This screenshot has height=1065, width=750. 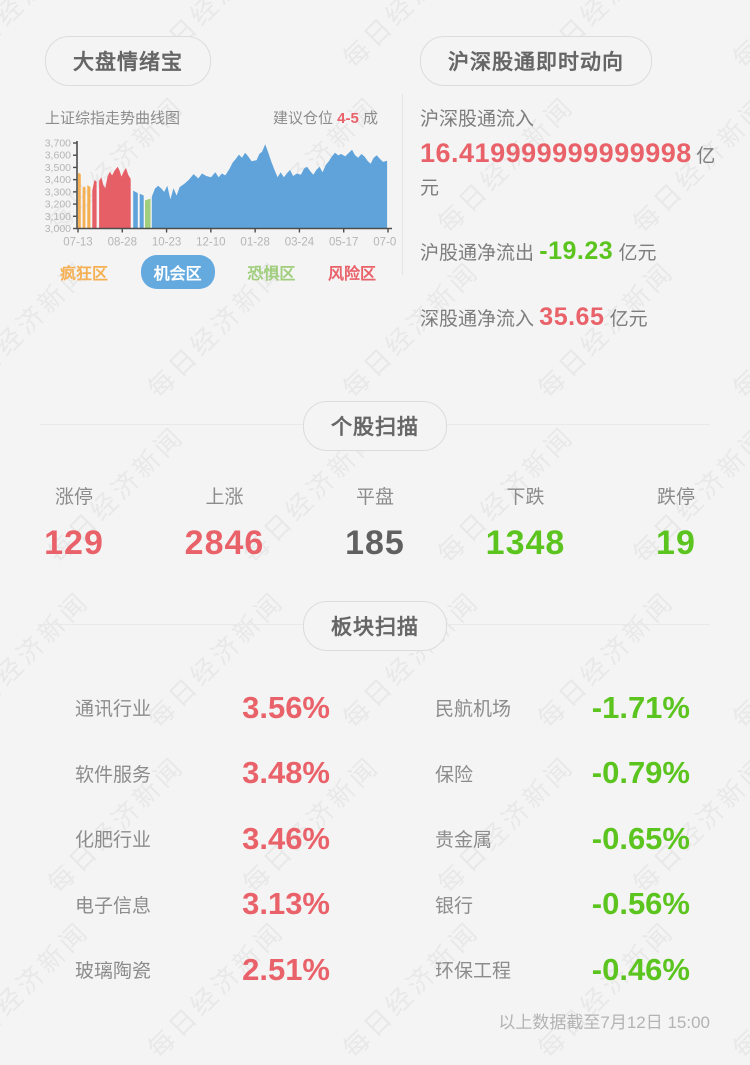 What do you see at coordinates (540, 774) in the screenshot?
I see `sector-row-保险: 保险 -0.79%` at bounding box center [540, 774].